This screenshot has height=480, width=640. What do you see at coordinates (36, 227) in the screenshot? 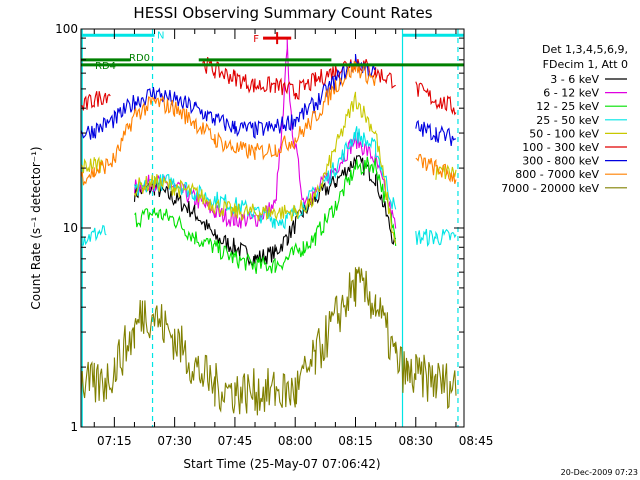
I see `y-axis-label: Count Rate (s⁻¹ detector⁻¹)` at bounding box center [36, 227].